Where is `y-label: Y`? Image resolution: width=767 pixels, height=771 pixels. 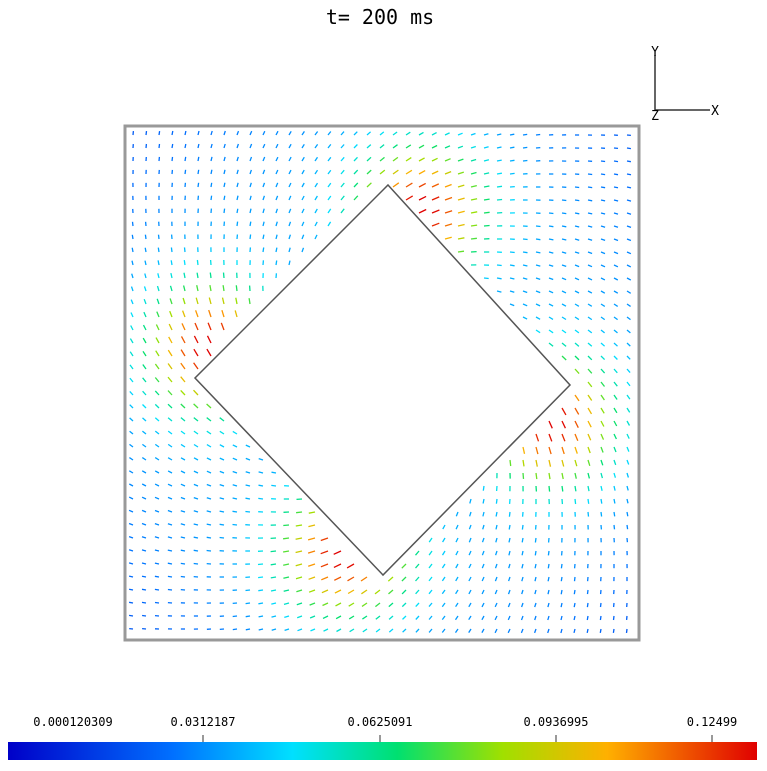
y-label: Y is located at coordinates (655, 52).